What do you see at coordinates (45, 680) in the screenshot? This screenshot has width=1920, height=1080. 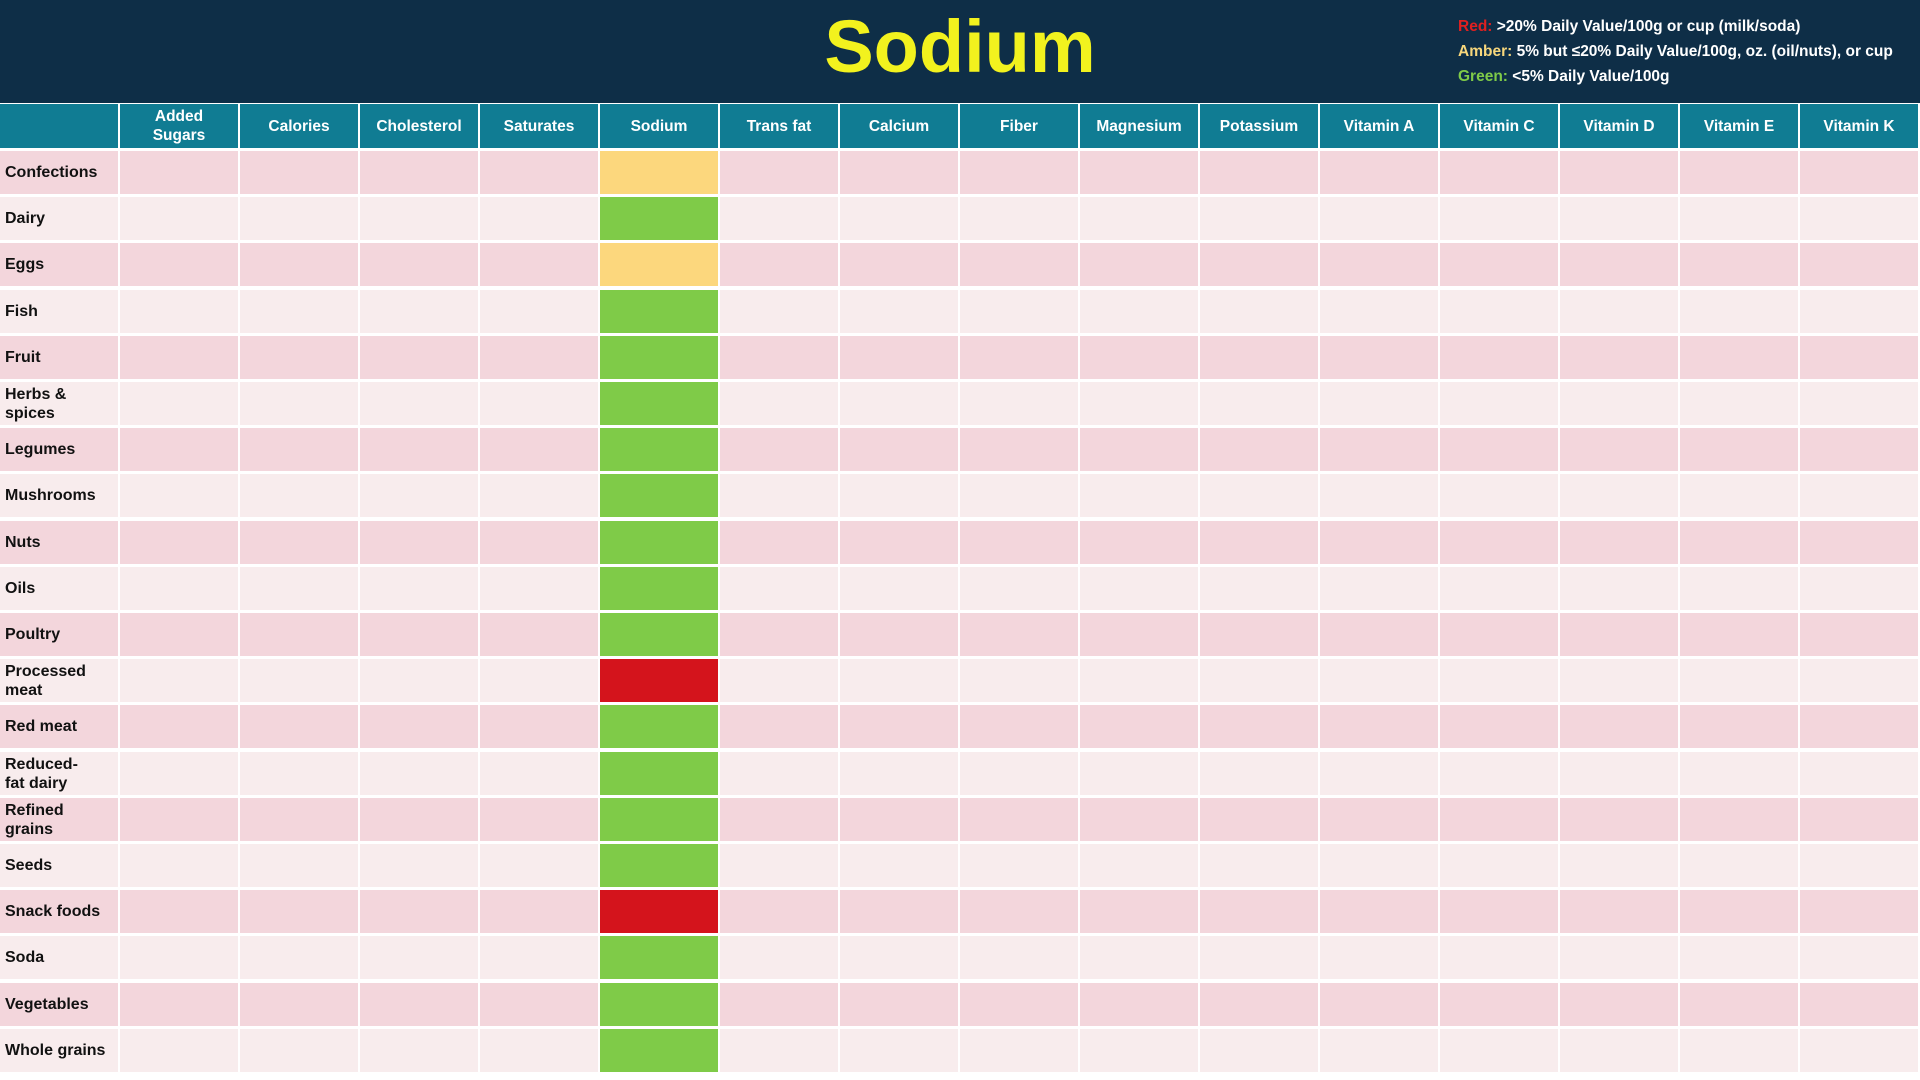 I see `row-label-text: Processed meat` at bounding box center [45, 680].